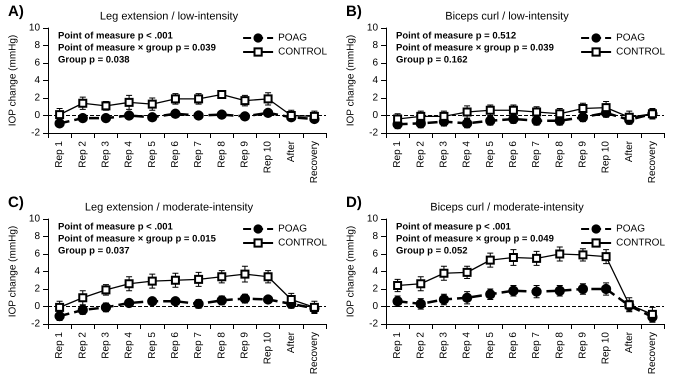  I want to click on annotation: Point of measure × group p = 0.049, so click(475, 239).